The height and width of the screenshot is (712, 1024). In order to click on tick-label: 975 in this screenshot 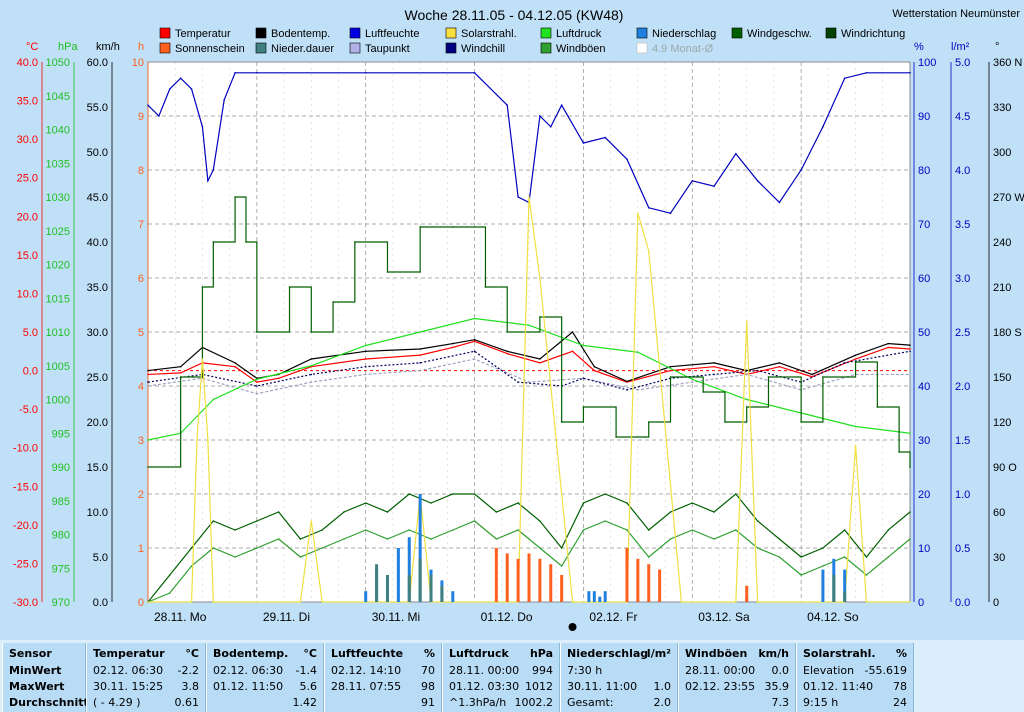, I will do `click(61, 569)`.